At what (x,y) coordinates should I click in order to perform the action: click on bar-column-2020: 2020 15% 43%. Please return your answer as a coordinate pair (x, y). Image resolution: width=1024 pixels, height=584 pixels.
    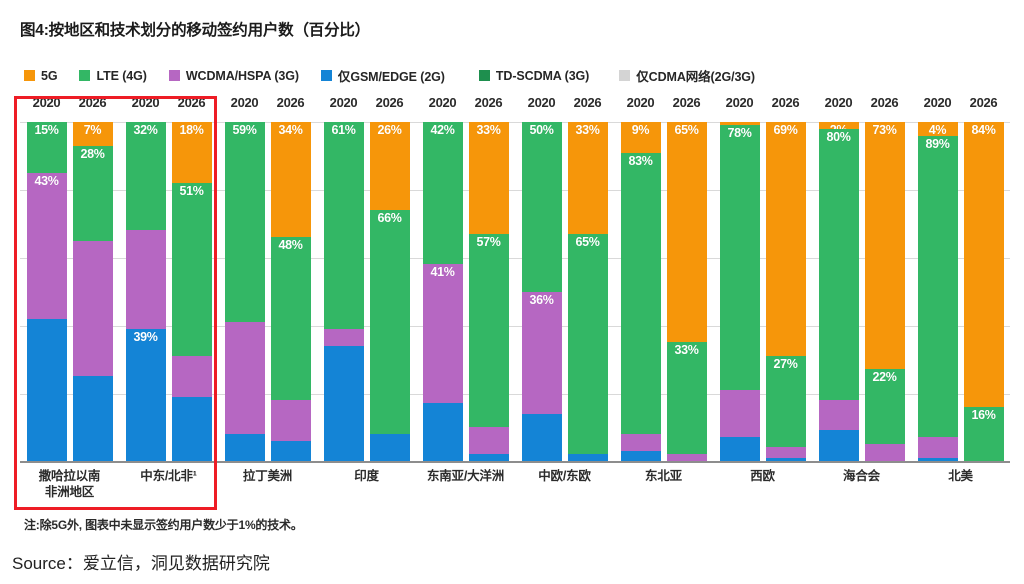
    Looking at the image, I should click on (46, 280).